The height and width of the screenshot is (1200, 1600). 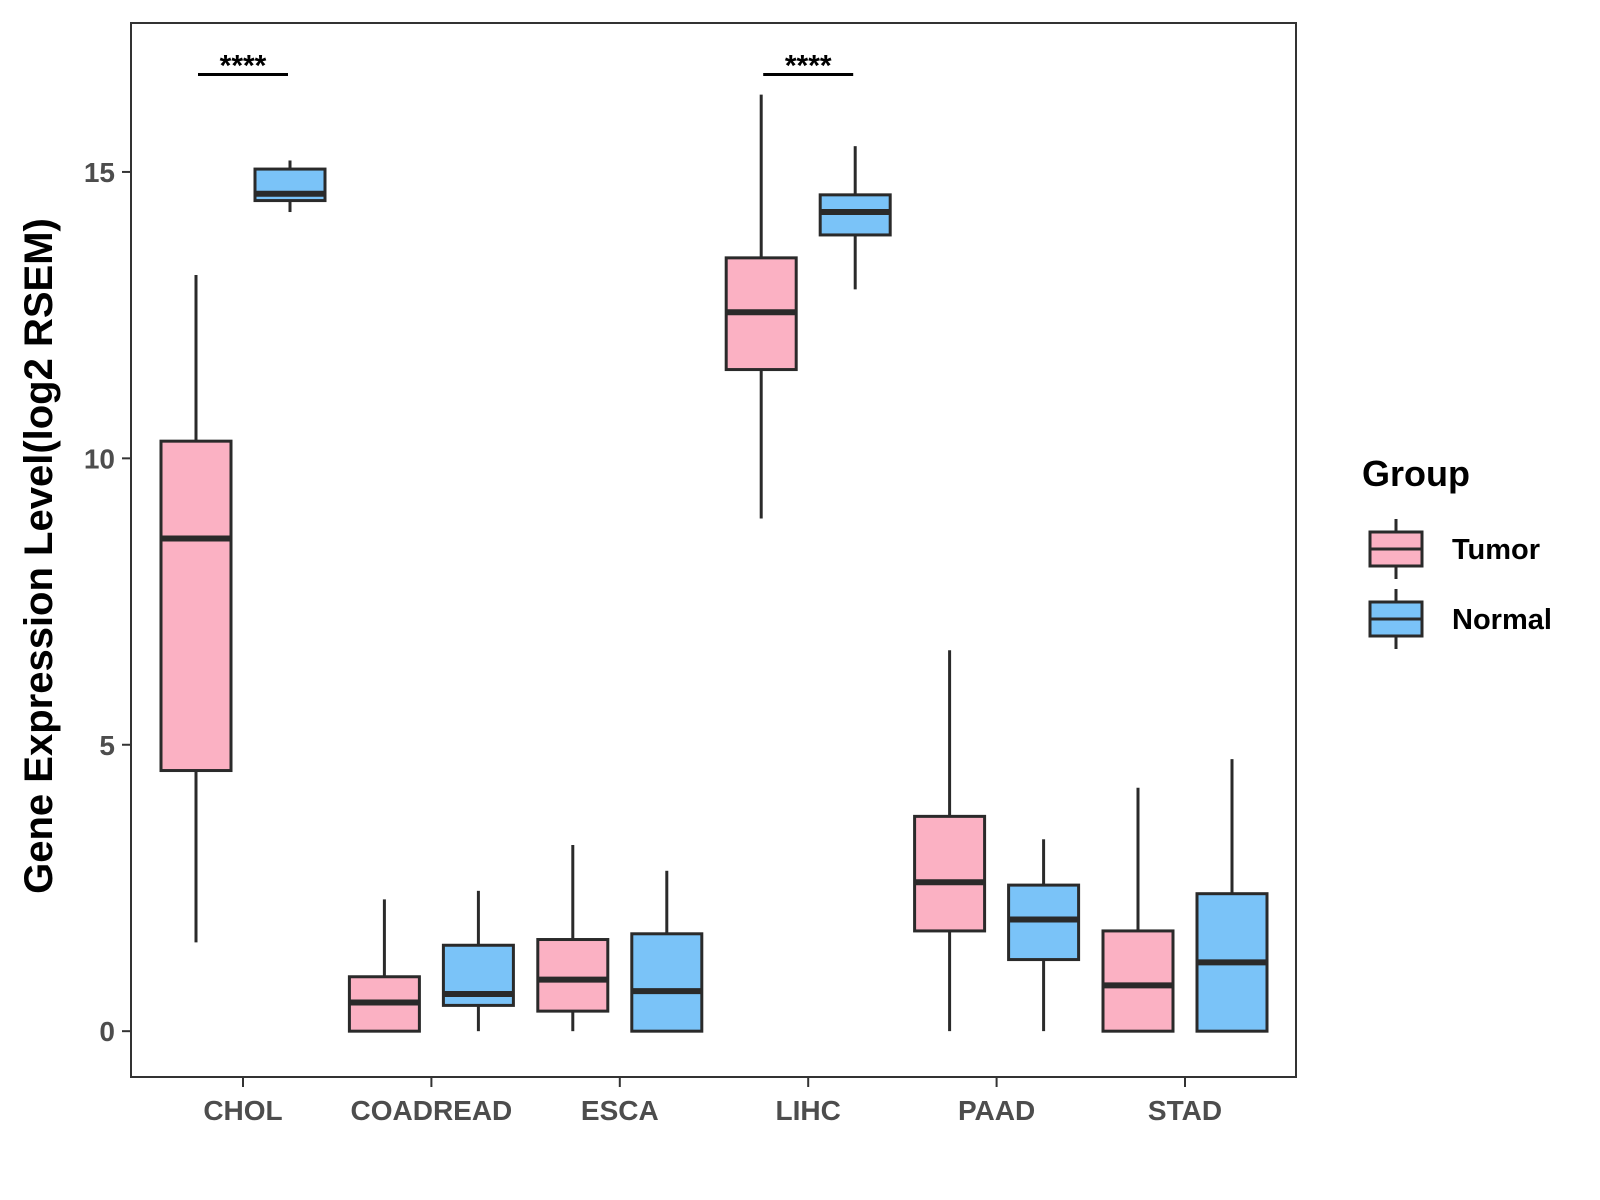 I want to click on x-axis: CHOL COADREAD ESCA LIHC PAAD STAD, so click(x=712, y=1101).